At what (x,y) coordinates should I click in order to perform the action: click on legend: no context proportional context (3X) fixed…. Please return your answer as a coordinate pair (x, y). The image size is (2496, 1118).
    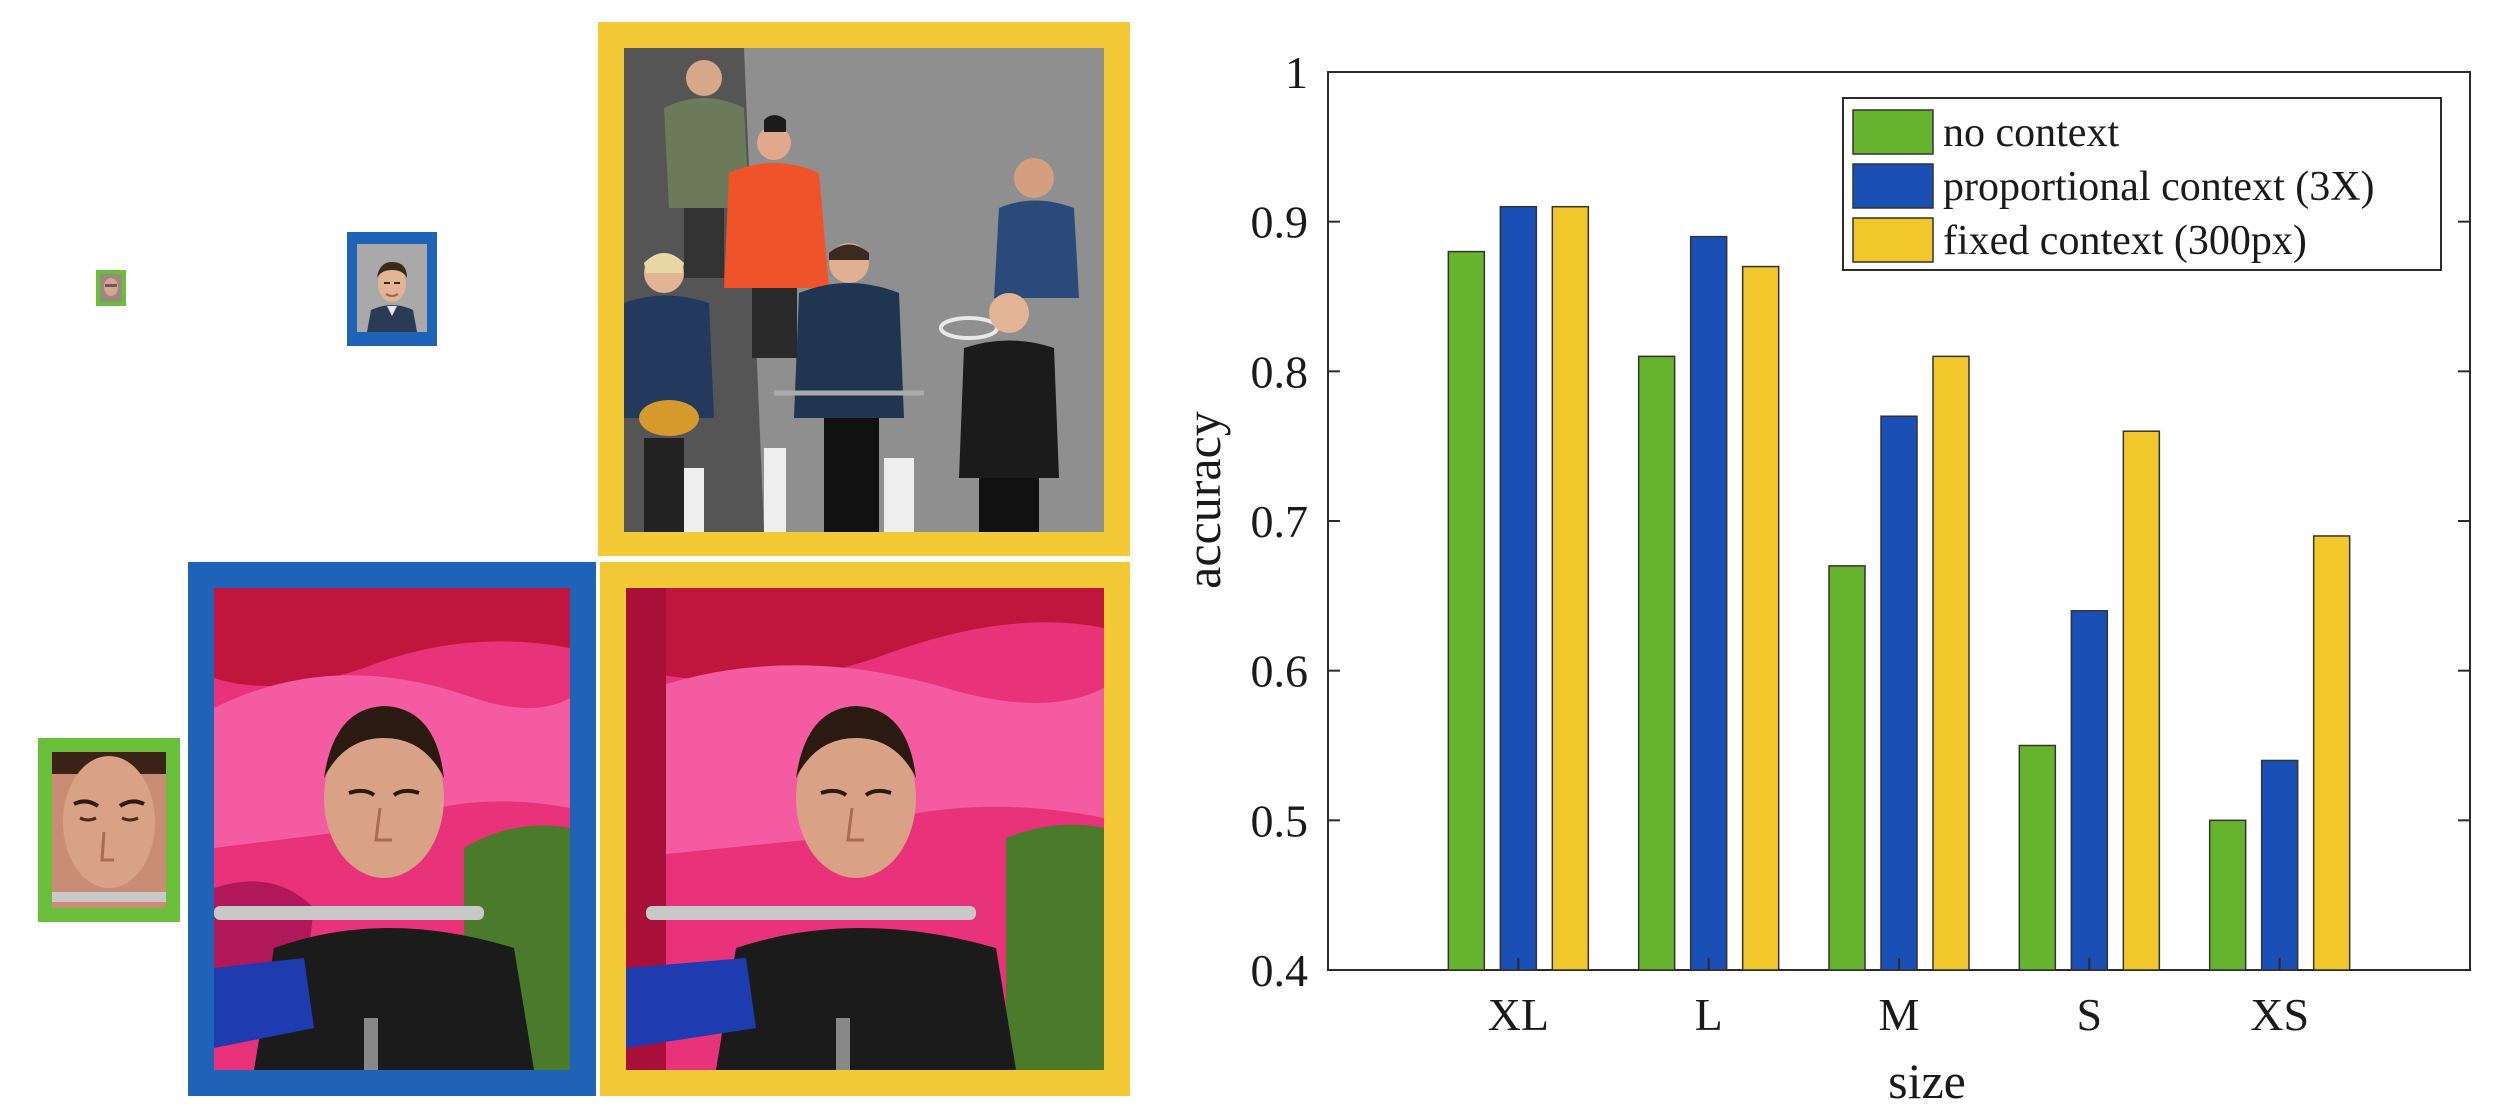
    Looking at the image, I should click on (2142, 184).